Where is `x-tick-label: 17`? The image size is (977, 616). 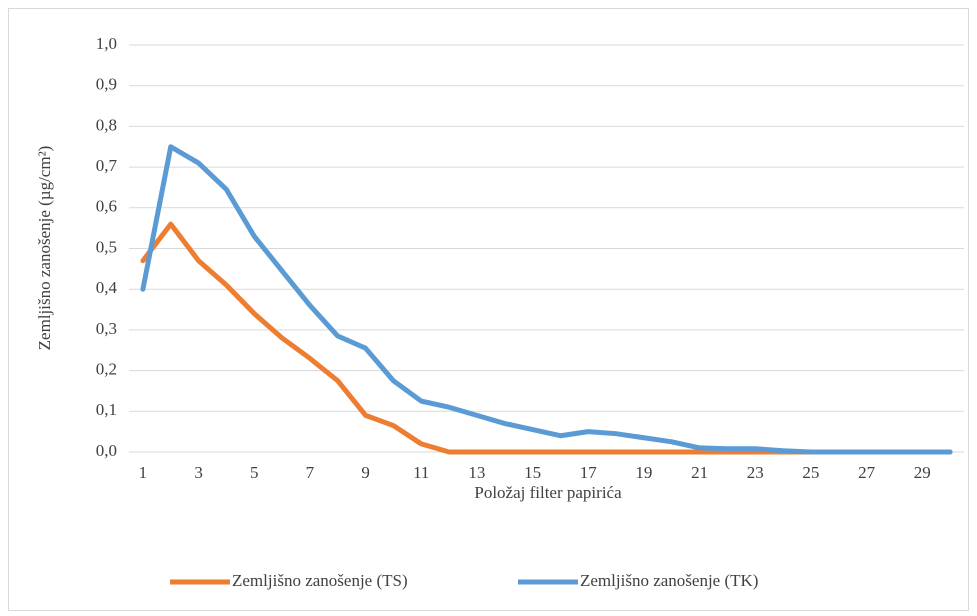 x-tick-label: 17 is located at coordinates (589, 472).